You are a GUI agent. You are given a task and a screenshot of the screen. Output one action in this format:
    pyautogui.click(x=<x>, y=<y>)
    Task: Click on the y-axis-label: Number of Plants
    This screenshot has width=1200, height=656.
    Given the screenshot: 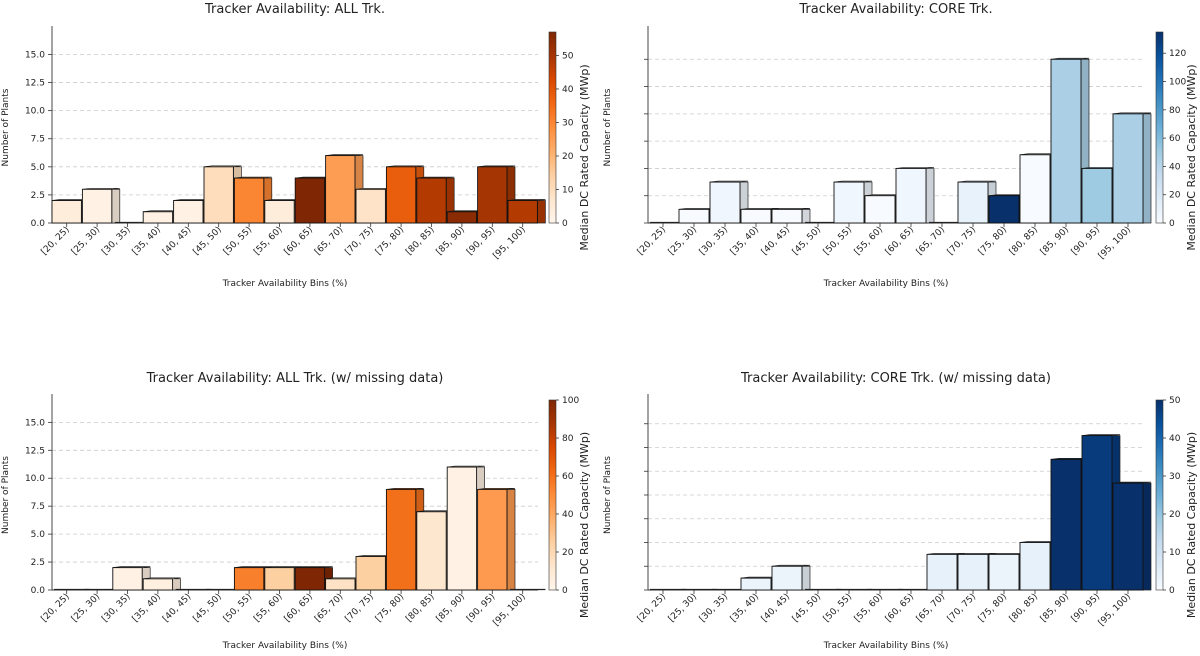 What is the action you would take?
    pyautogui.click(x=6, y=495)
    